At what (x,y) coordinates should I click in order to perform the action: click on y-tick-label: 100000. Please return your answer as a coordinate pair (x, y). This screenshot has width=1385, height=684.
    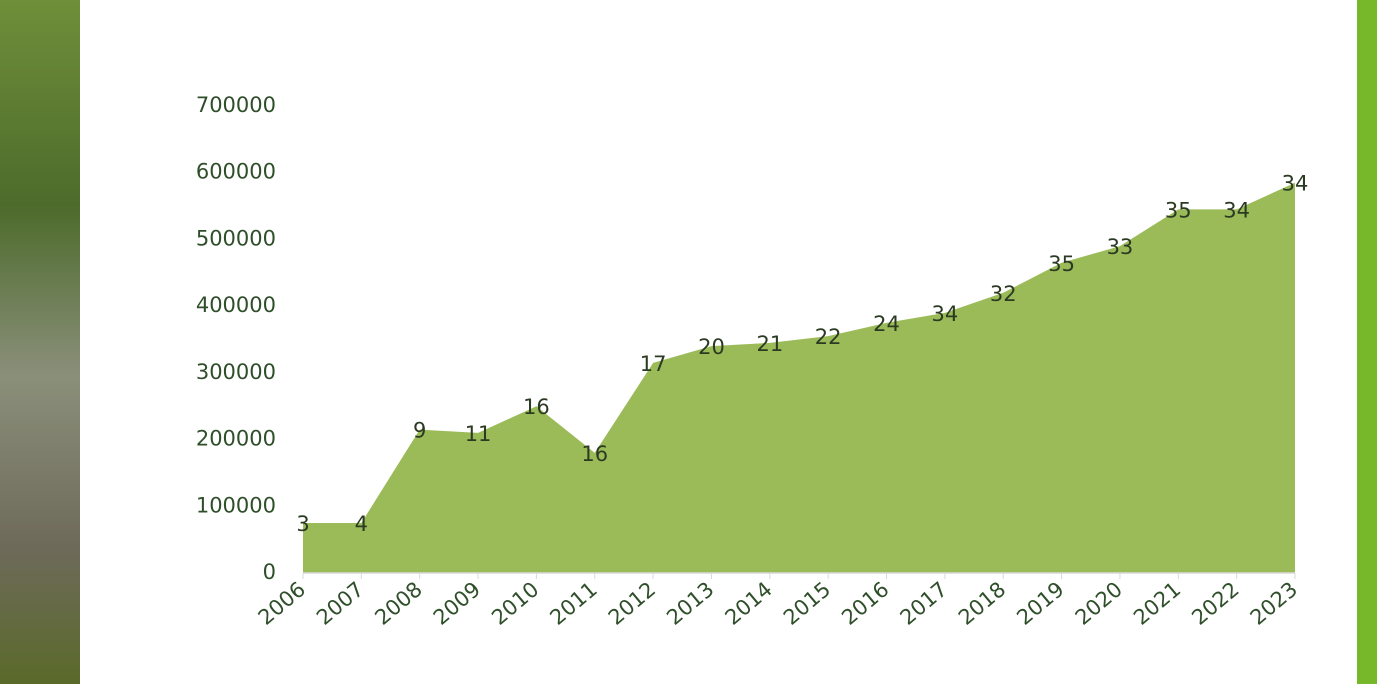
    Looking at the image, I should click on (236, 505).